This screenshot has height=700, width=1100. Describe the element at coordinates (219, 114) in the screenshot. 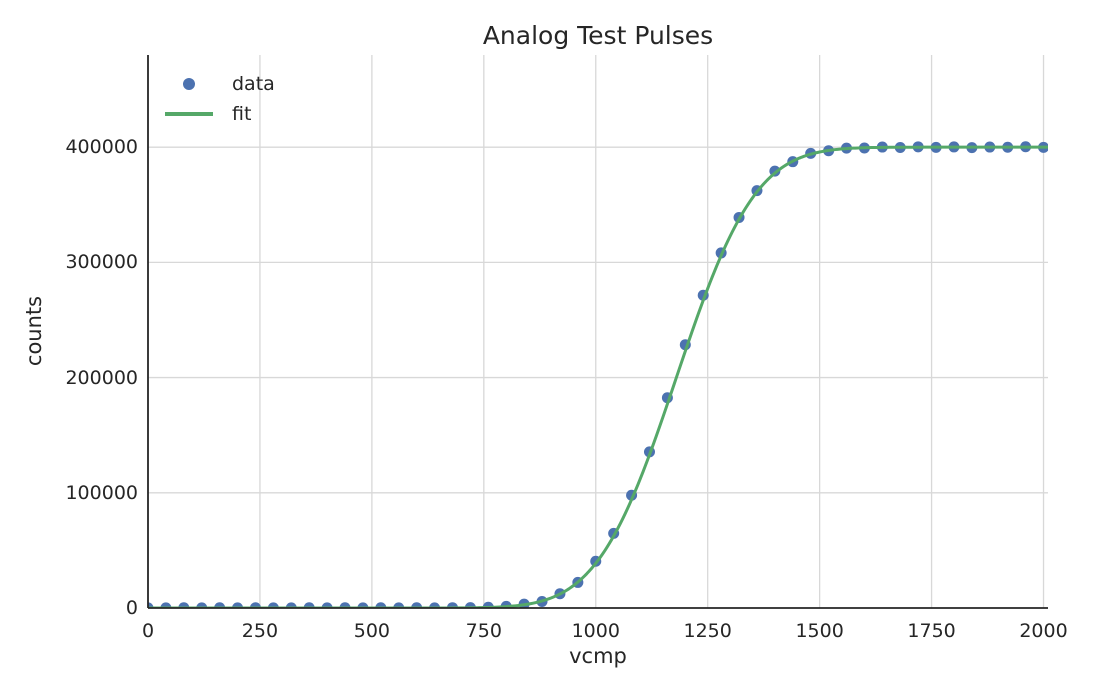

I see `legend-item-fit: fit` at that location.